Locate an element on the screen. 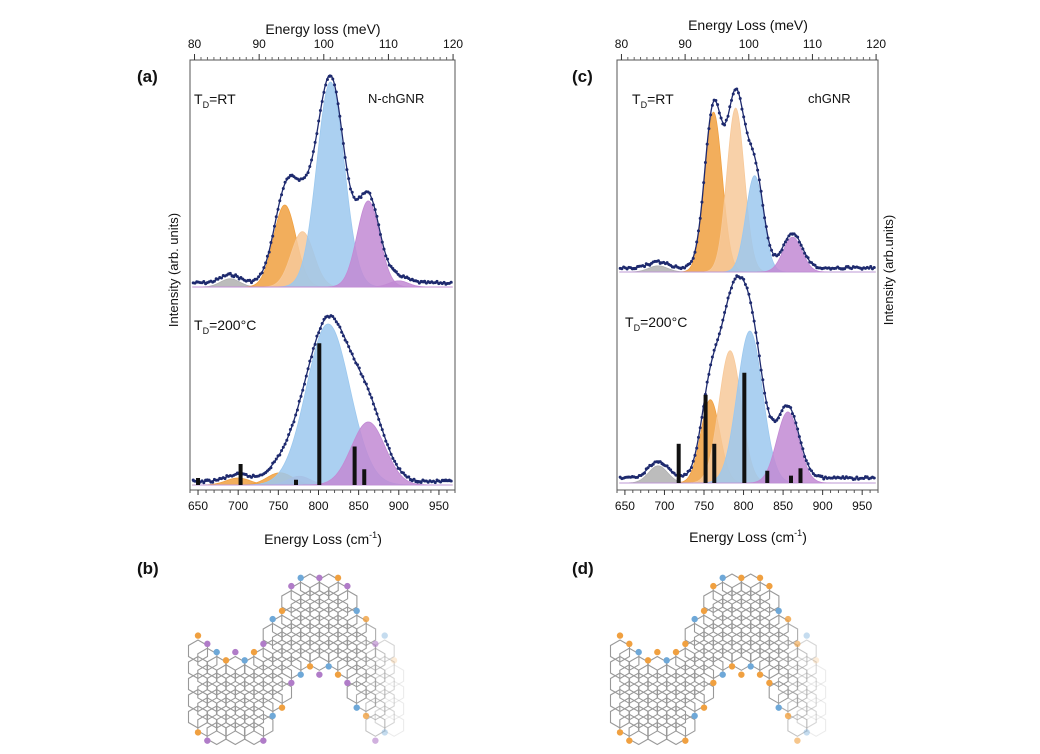 This screenshot has height=754, width=1040. bottom-tick-label: 750 is located at coordinates (278, 506).